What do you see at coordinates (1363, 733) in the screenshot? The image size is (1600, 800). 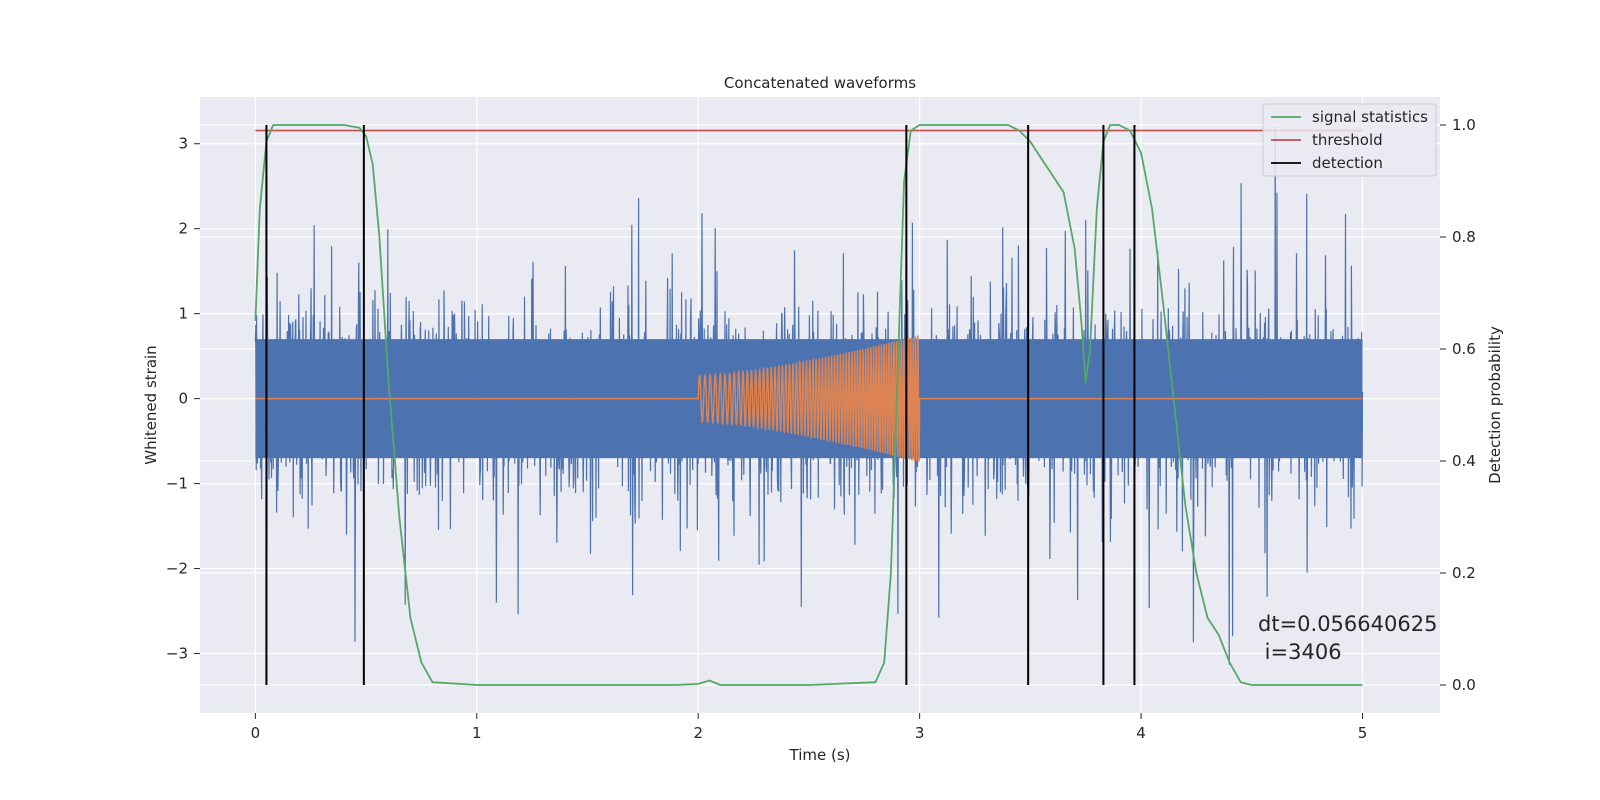 I see `x-tick-label: 5` at bounding box center [1363, 733].